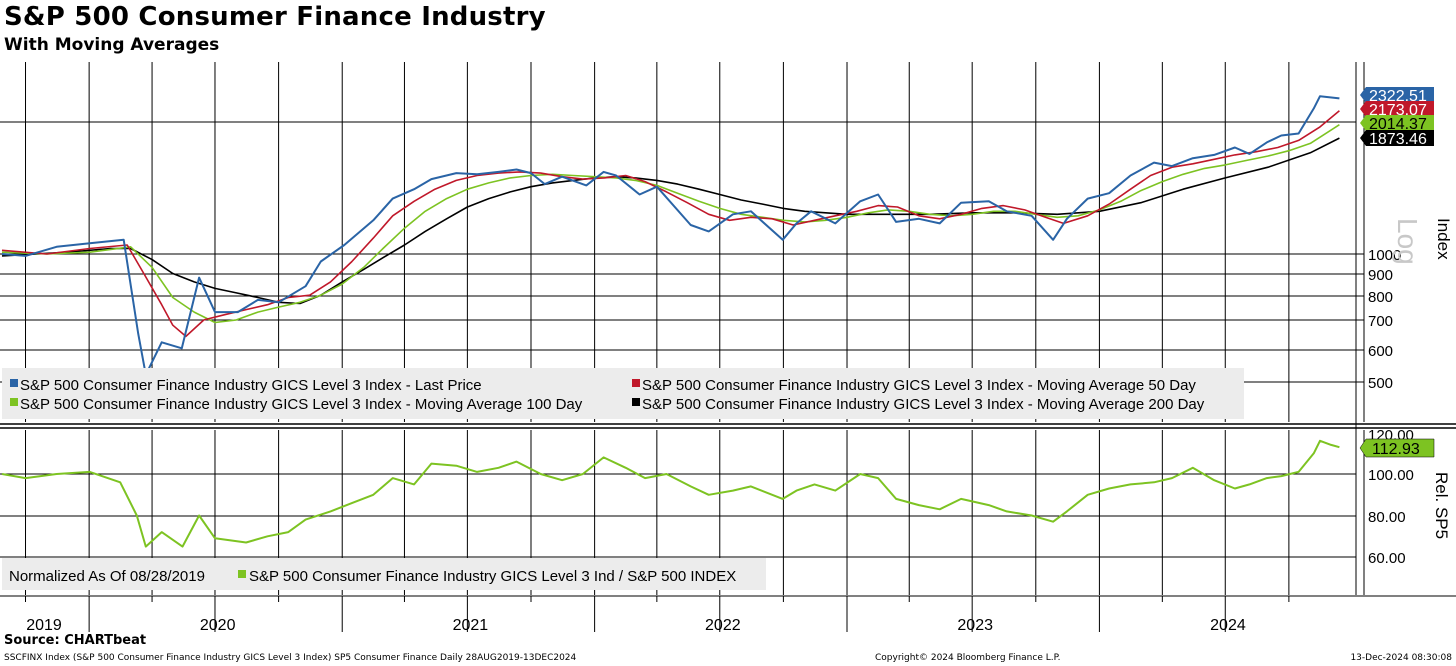 The width and height of the screenshot is (1456, 666). Describe the element at coordinates (1228, 625) in the screenshot. I see `x-year-label: 2024` at that location.